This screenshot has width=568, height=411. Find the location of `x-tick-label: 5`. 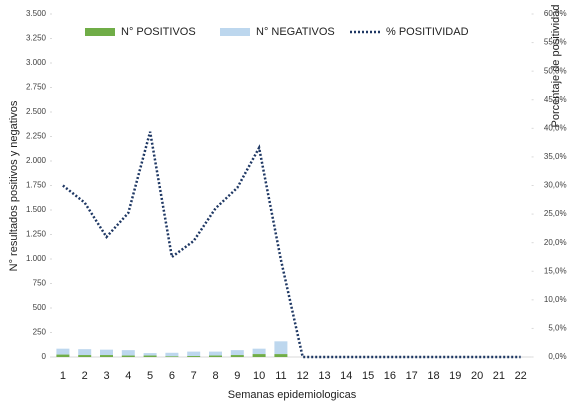

x-tick-label: 5 is located at coordinates (150, 376).